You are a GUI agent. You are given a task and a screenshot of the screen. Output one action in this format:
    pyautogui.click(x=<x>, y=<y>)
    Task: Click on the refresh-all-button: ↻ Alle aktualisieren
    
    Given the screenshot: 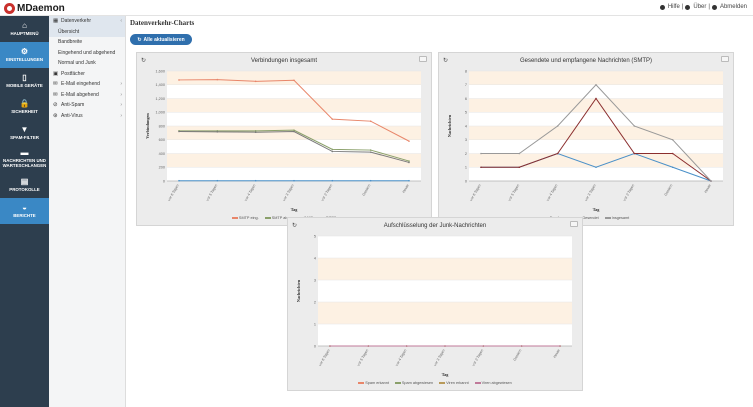 What is the action you would take?
    pyautogui.click(x=161, y=39)
    